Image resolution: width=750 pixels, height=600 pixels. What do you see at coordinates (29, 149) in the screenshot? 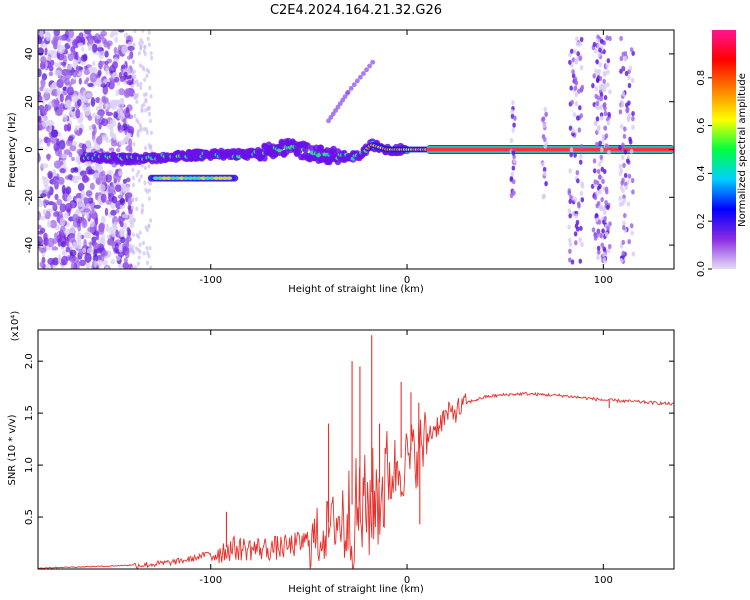
I see `y-tick-label: 0` at bounding box center [29, 149].